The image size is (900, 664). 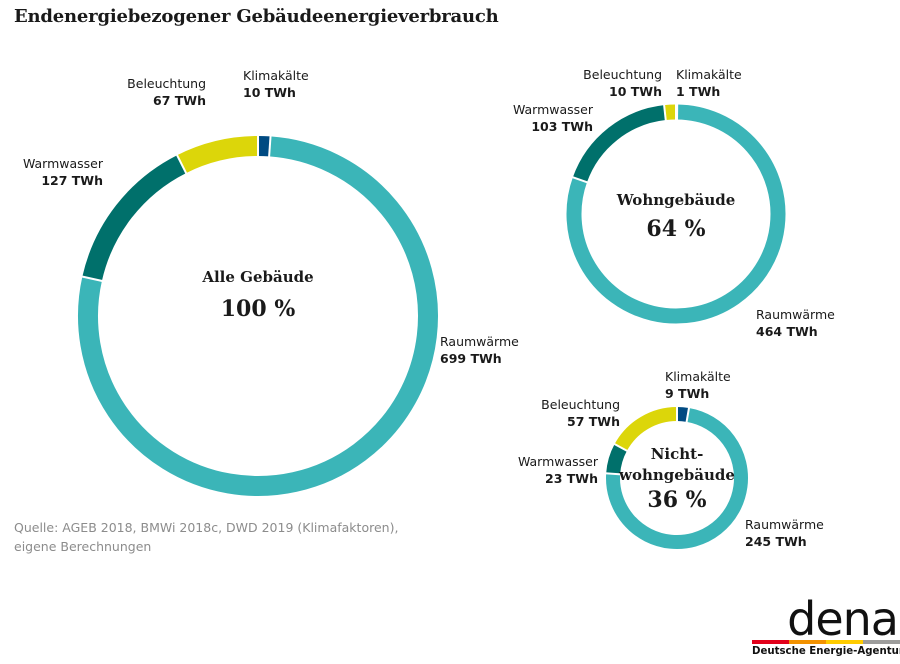 What do you see at coordinates (687, 393) in the screenshot?
I see `slice-value-klimakaelte: 9 TWh` at bounding box center [687, 393].